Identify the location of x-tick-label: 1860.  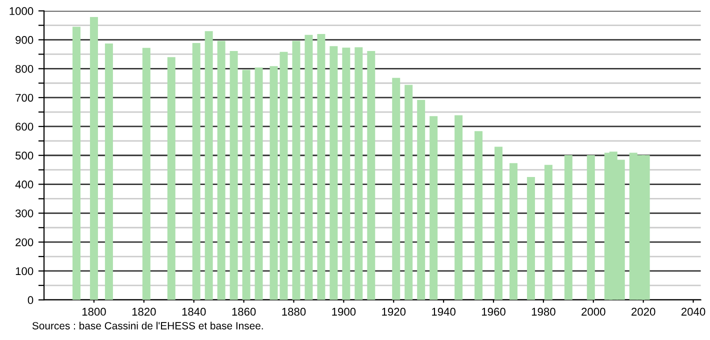
(244, 312).